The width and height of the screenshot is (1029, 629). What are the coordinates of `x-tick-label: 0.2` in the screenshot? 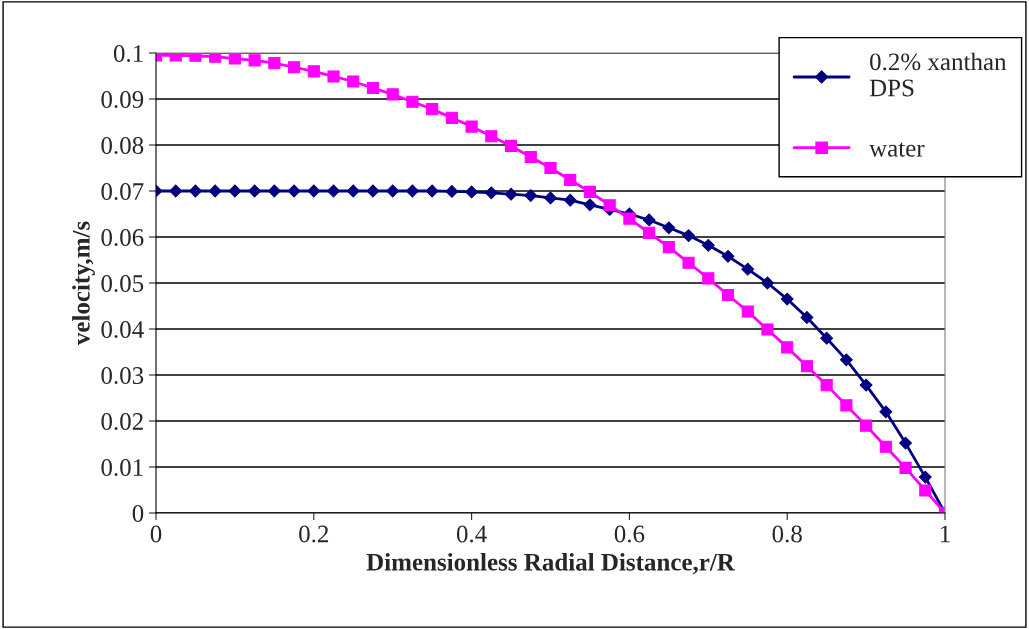 It's located at (314, 534).